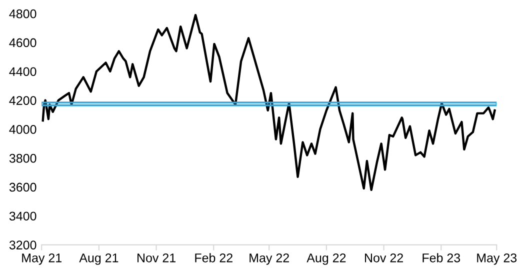  Describe the element at coordinates (326, 259) in the screenshot. I see `x-tick-label: Aug 22` at that location.